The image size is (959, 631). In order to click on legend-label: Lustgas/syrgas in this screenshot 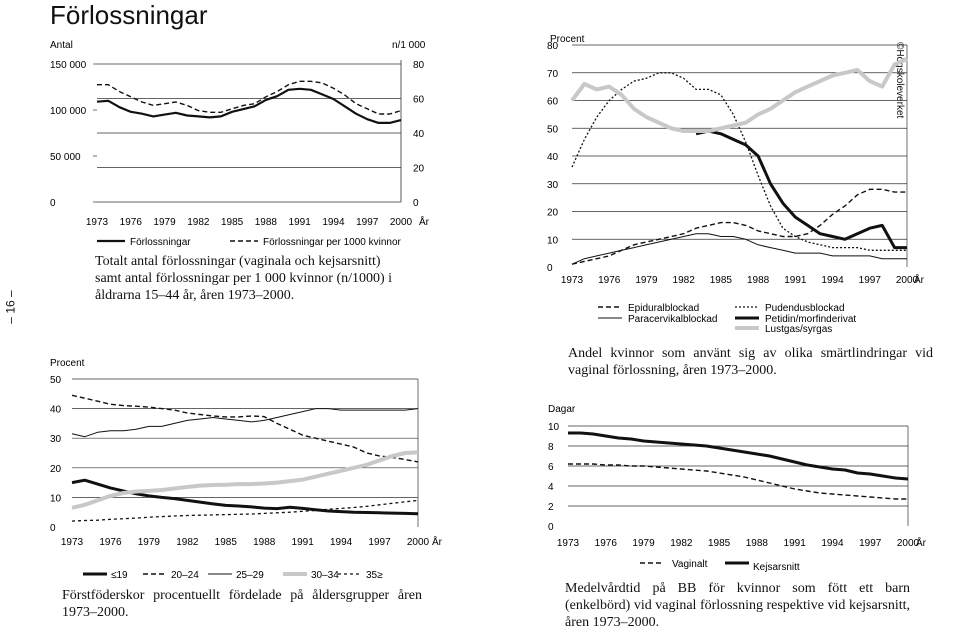, I will do `click(798, 329)`.